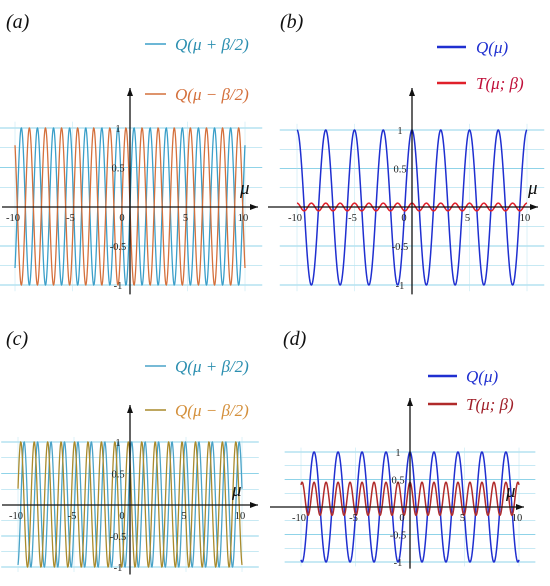 This screenshot has height=586, width=550. What do you see at coordinates (197, 69) in the screenshot?
I see `panel-a-legend: Q(μ + β/2) Q(μ − β/2)` at bounding box center [197, 69].